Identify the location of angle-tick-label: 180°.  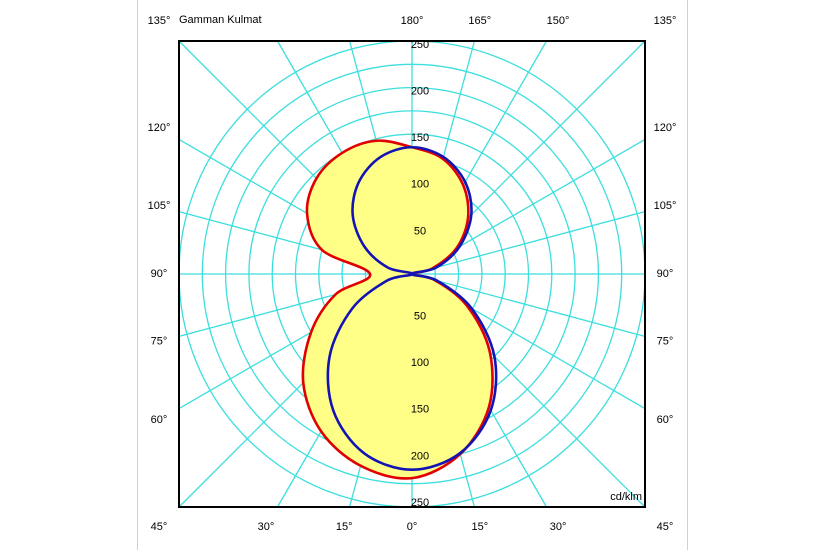
(412, 21).